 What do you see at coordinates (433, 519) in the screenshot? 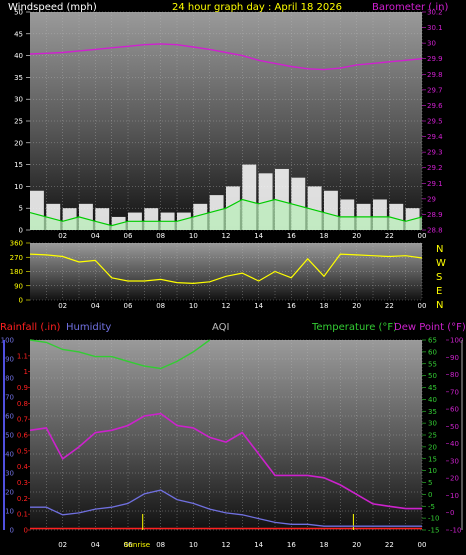
I see `temp-y-tick: -10` at bounding box center [433, 519].